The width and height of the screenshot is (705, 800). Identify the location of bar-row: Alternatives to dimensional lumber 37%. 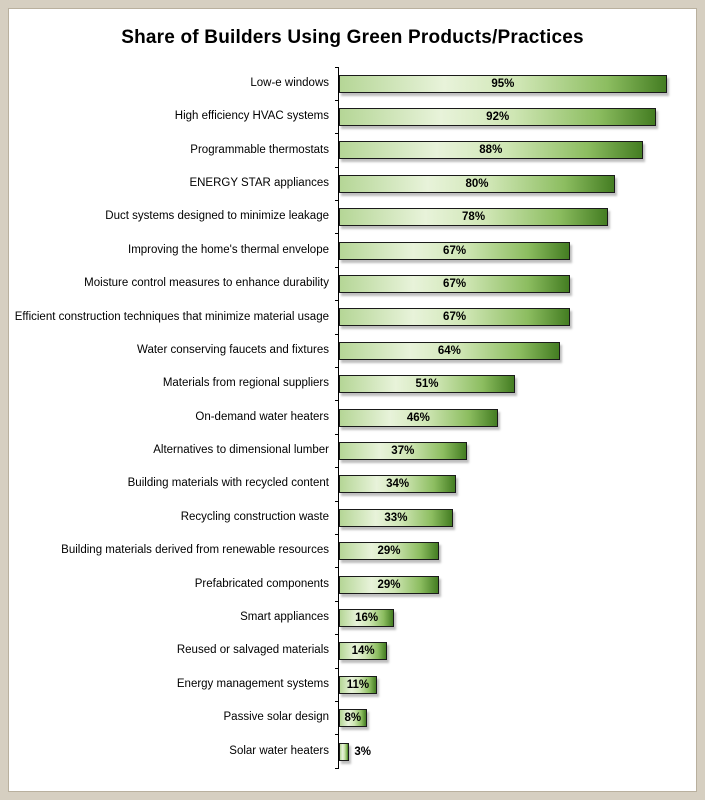
(352, 451).